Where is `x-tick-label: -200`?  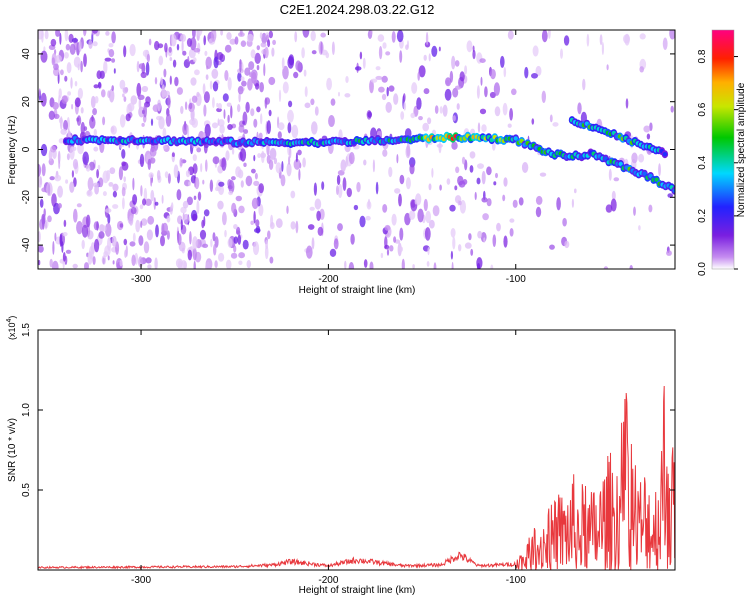 x-tick-label: -200 is located at coordinates (328, 580).